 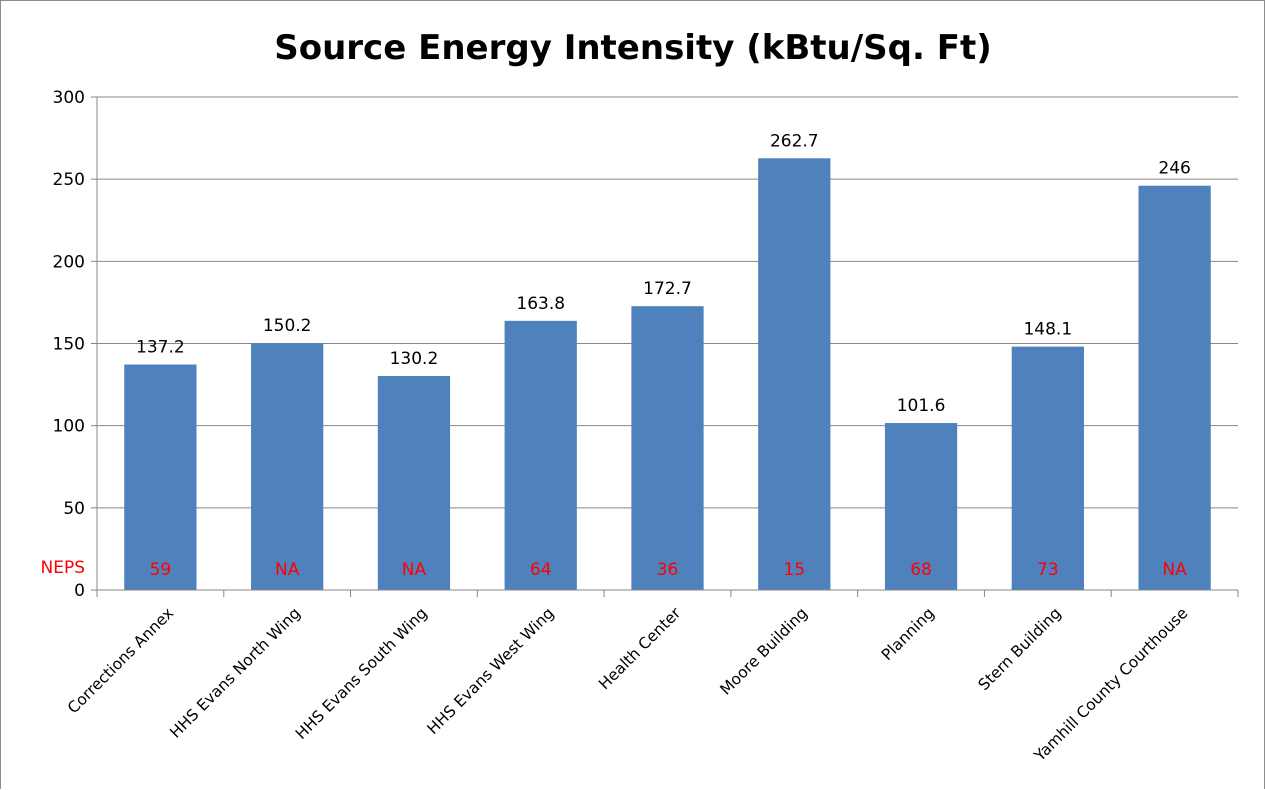 What do you see at coordinates (287, 326) in the screenshot?
I see `data-label: 150.2` at bounding box center [287, 326].